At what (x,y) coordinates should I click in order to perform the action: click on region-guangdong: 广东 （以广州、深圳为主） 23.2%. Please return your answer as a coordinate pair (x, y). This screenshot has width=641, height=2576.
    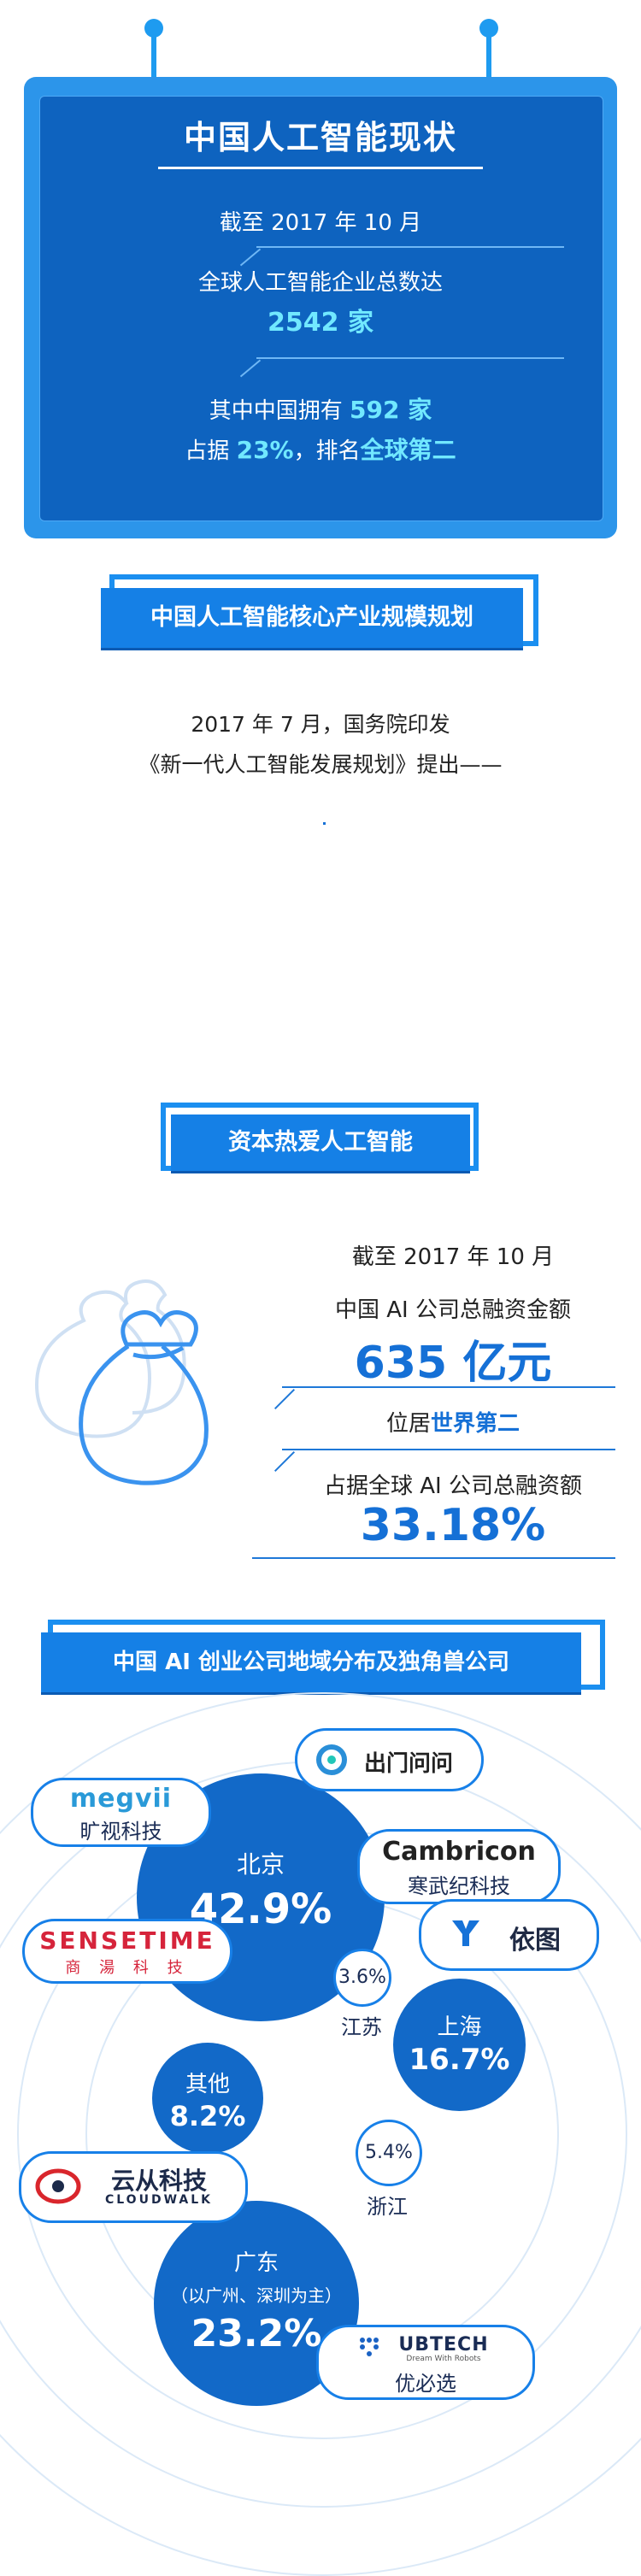
    Looking at the image, I should click on (256, 2303).